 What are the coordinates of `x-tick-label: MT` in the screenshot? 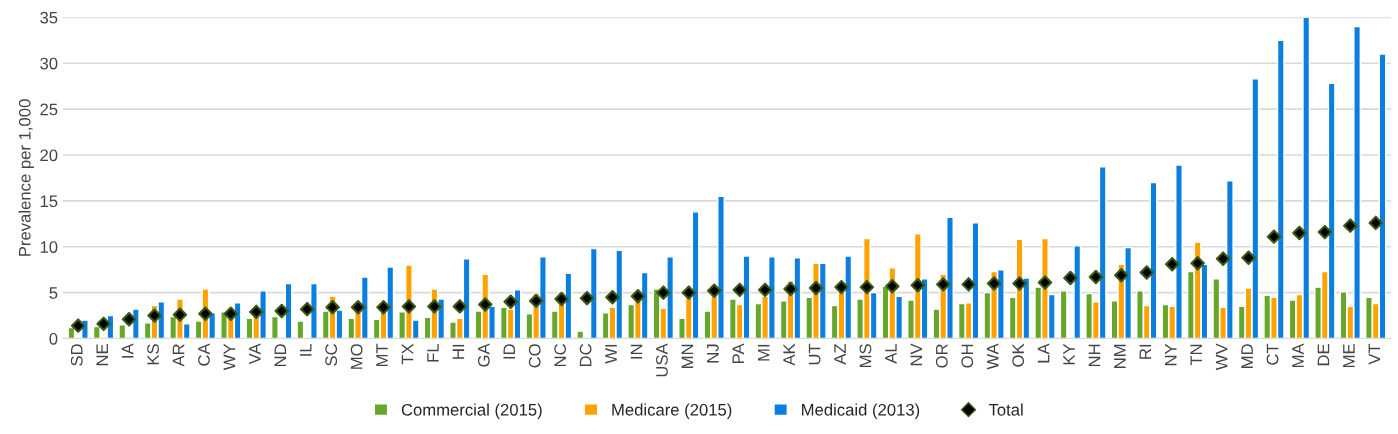 It's located at (382, 355).